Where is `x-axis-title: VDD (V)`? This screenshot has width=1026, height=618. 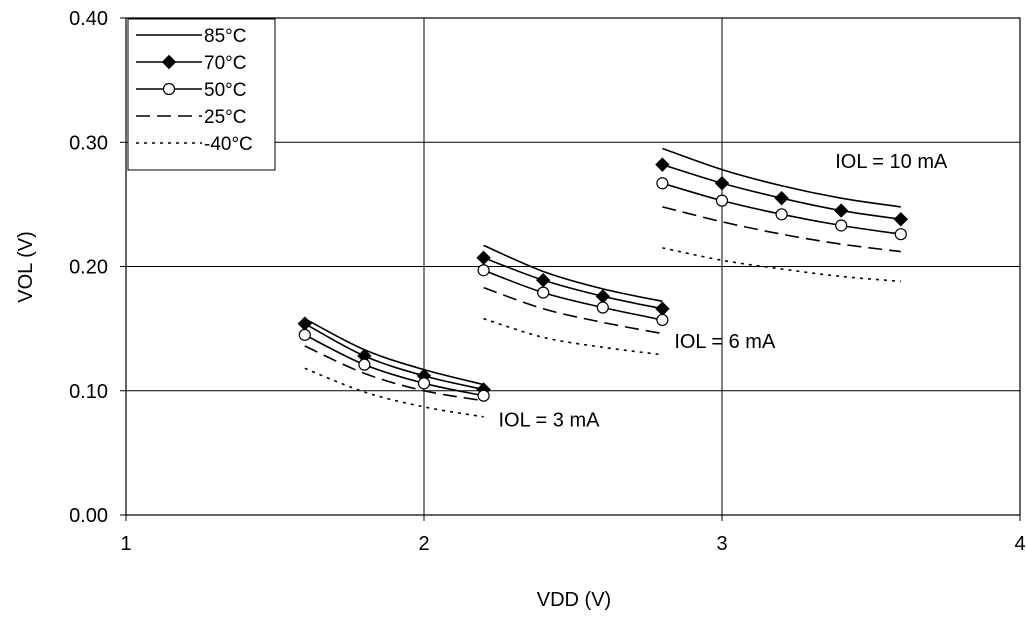
x-axis-title: VDD (V) is located at coordinates (574, 600).